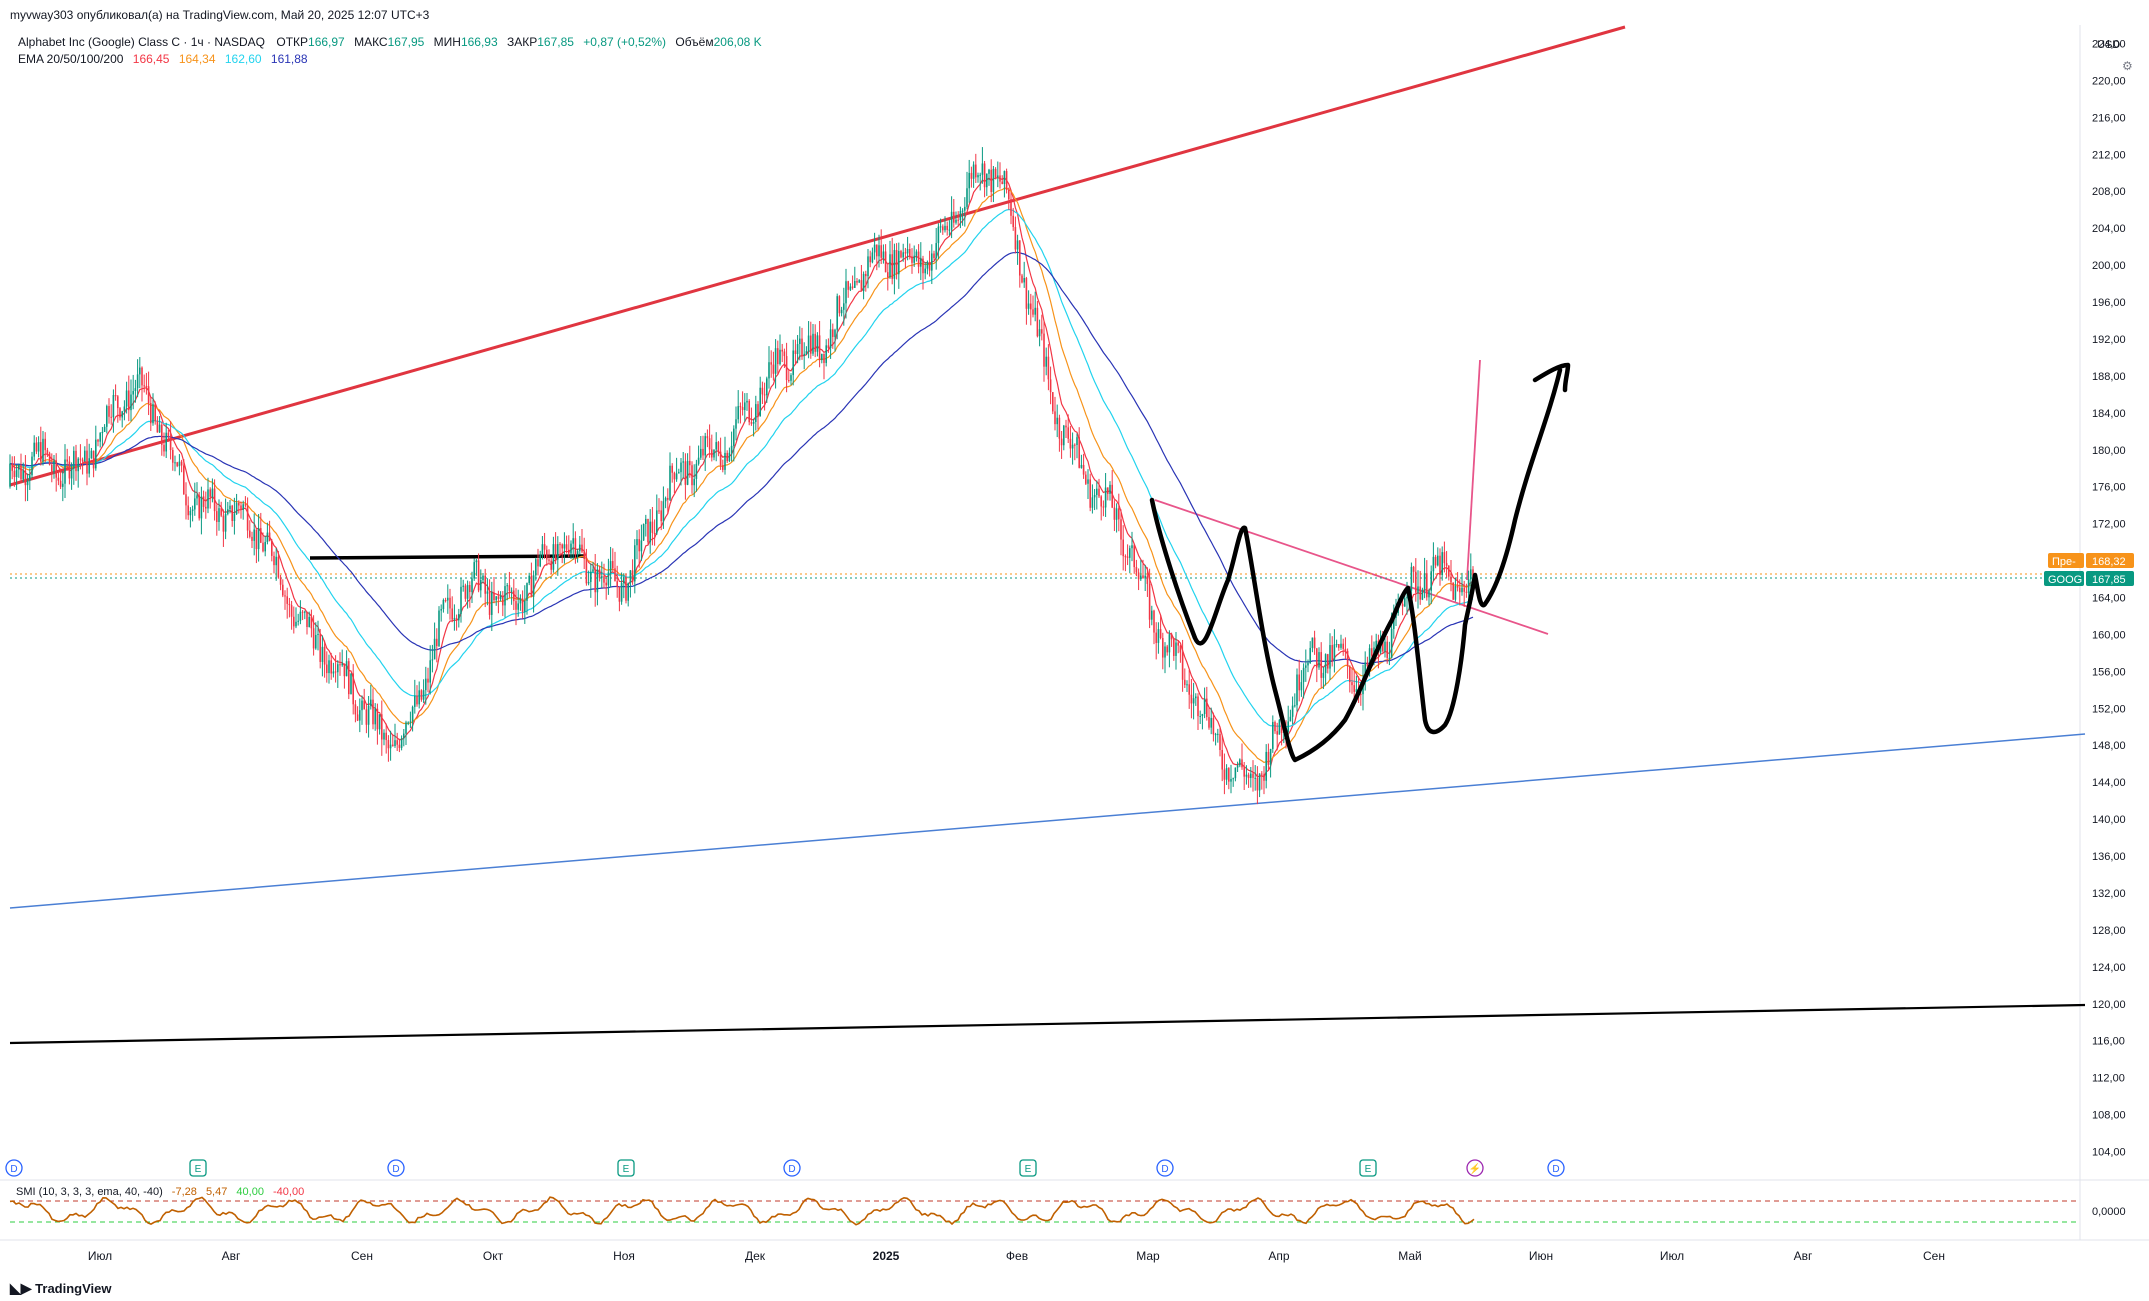 The height and width of the screenshot is (1301, 2149). What do you see at coordinates (2109, 968) in the screenshot?
I see `price-tick-label: 124,00` at bounding box center [2109, 968].